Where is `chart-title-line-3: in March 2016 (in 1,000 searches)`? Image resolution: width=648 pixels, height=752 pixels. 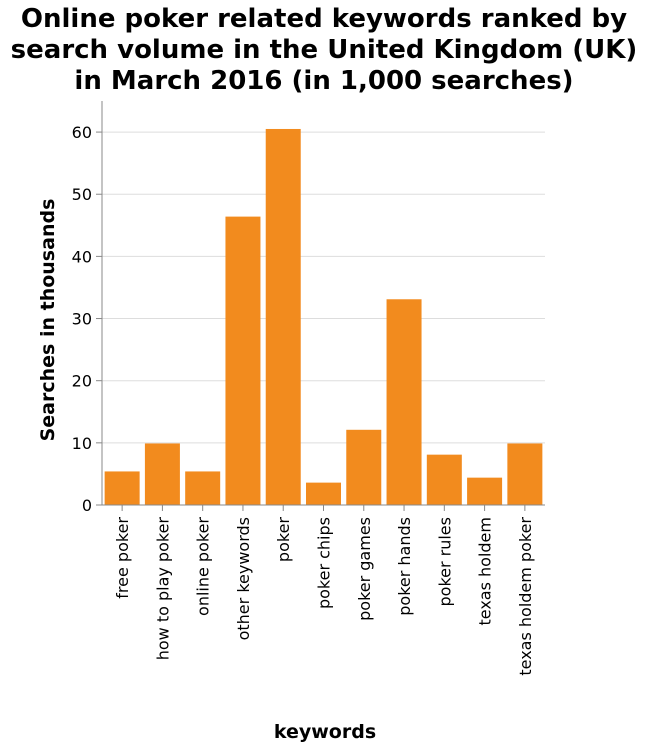 chart-title-line-3: in March 2016 (in 1,000 searches) is located at coordinates (324, 81).